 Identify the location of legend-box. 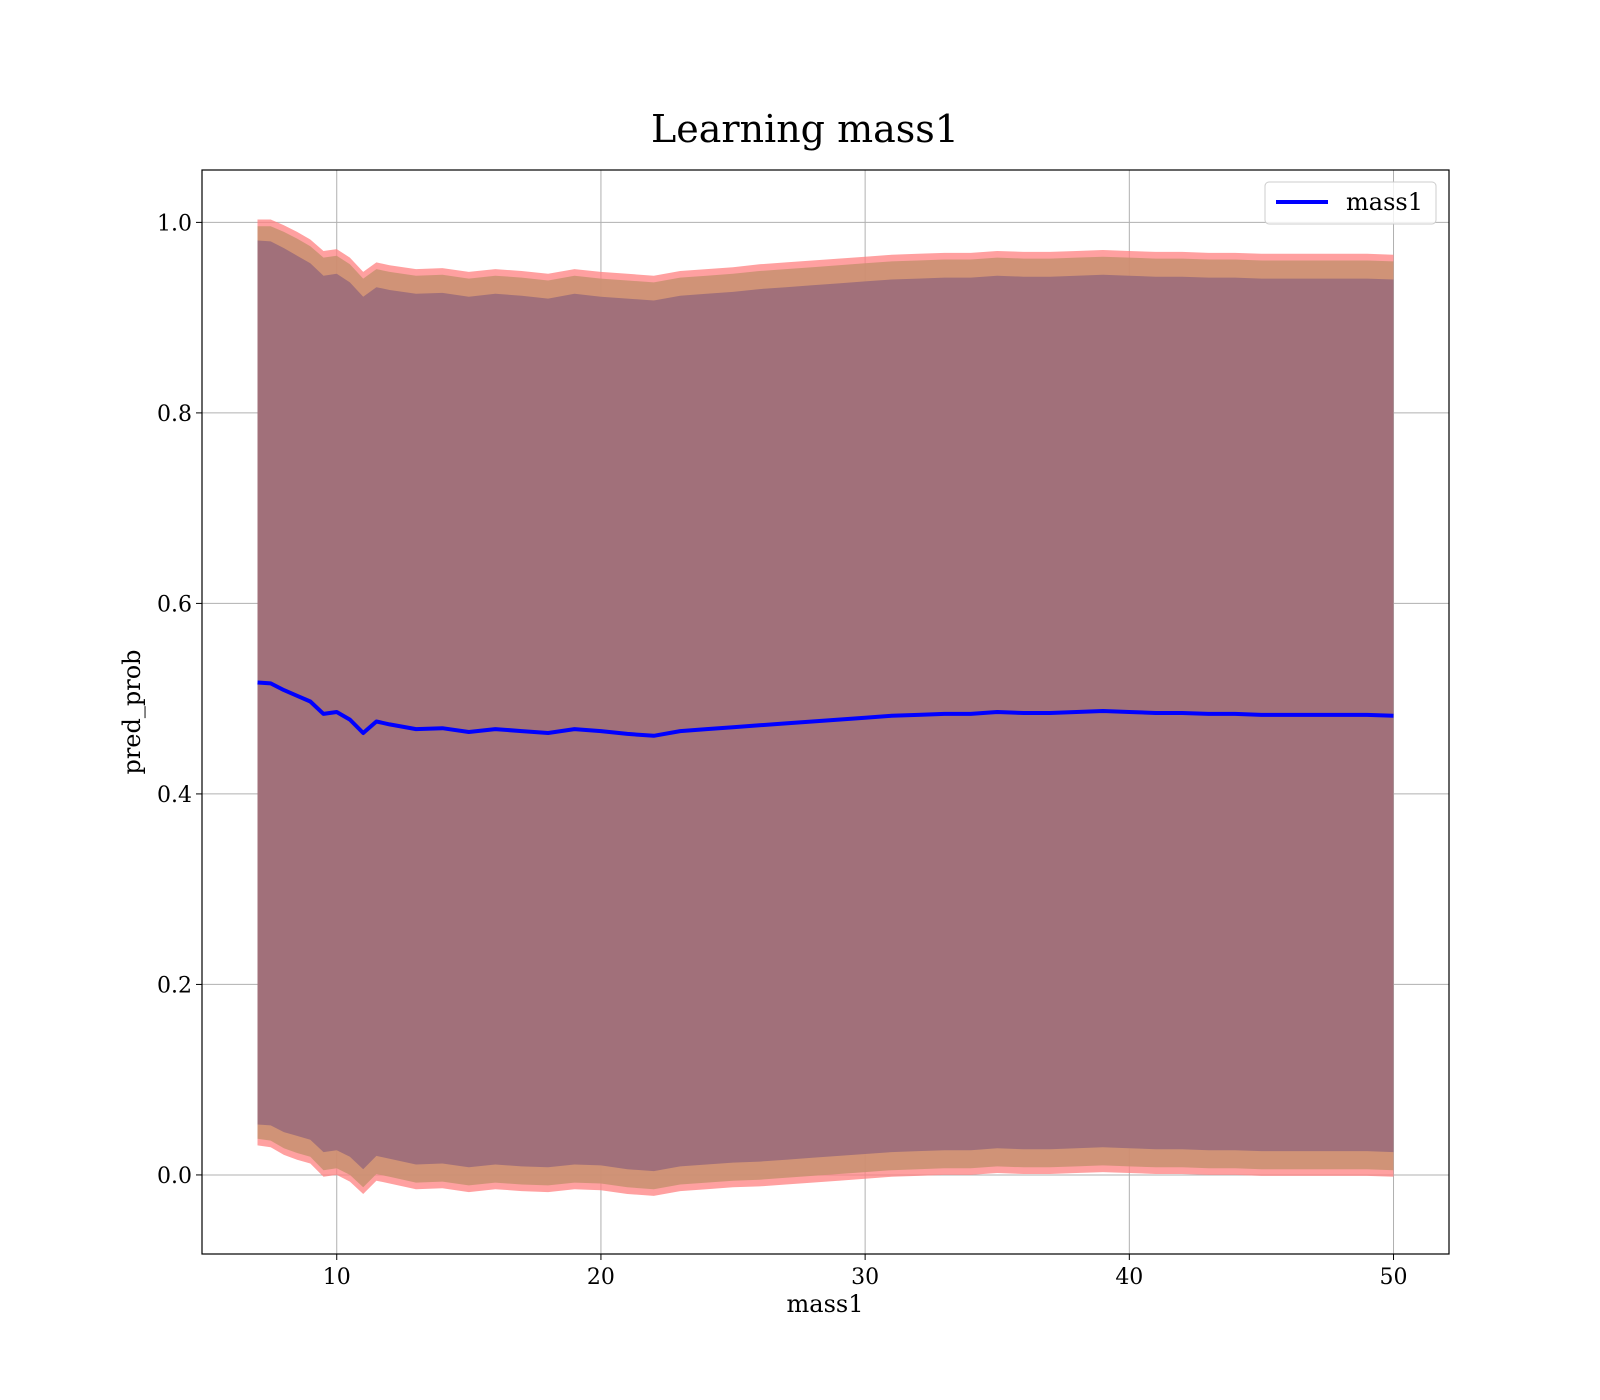
(1350, 203).